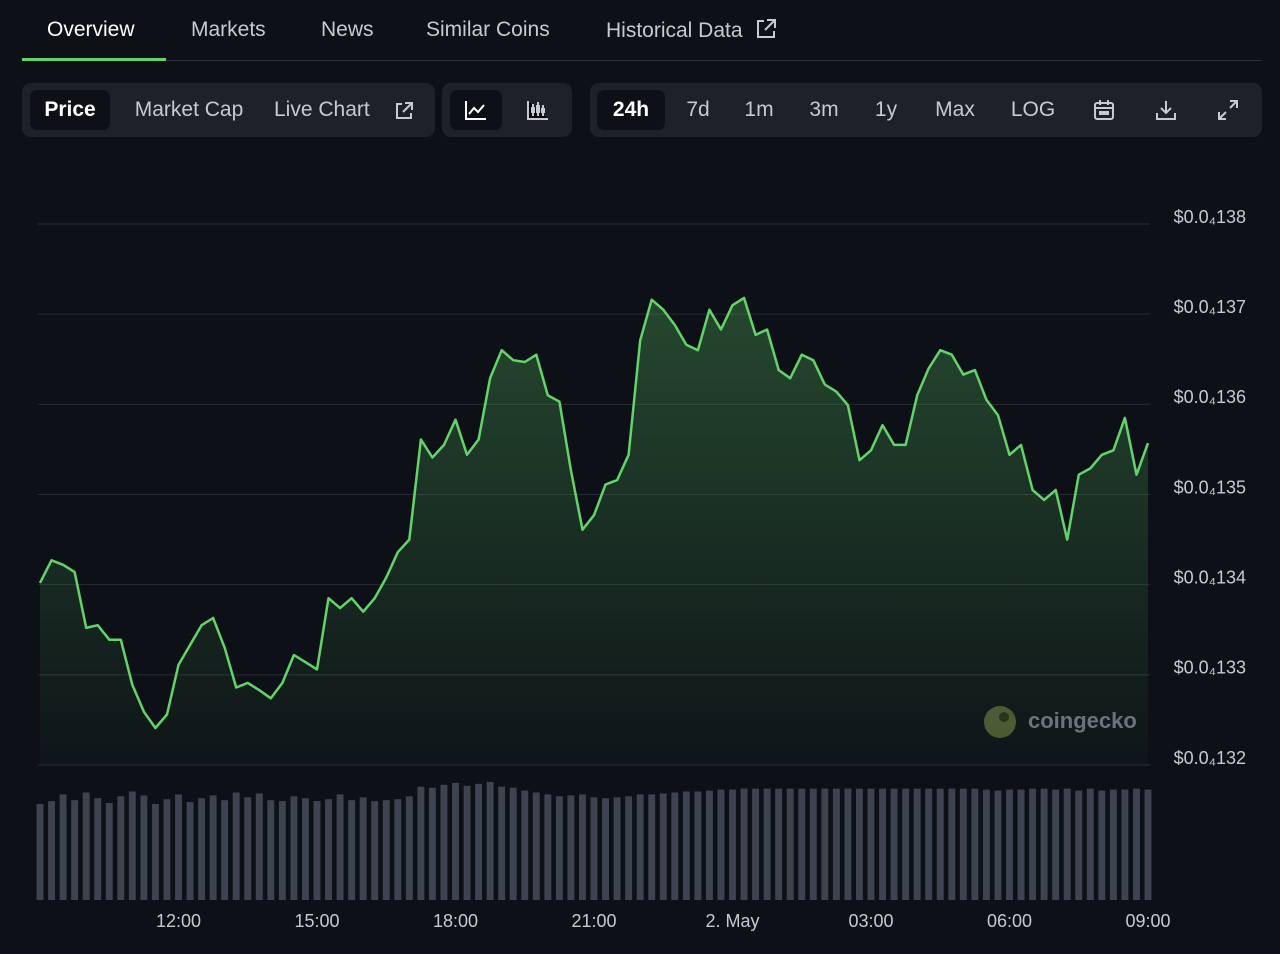 This screenshot has height=954, width=1280. I want to click on tab-underline, so click(94, 59).